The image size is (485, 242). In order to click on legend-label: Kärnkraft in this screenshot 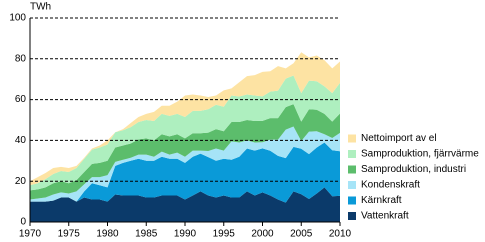, I will do `click(381, 200)`.